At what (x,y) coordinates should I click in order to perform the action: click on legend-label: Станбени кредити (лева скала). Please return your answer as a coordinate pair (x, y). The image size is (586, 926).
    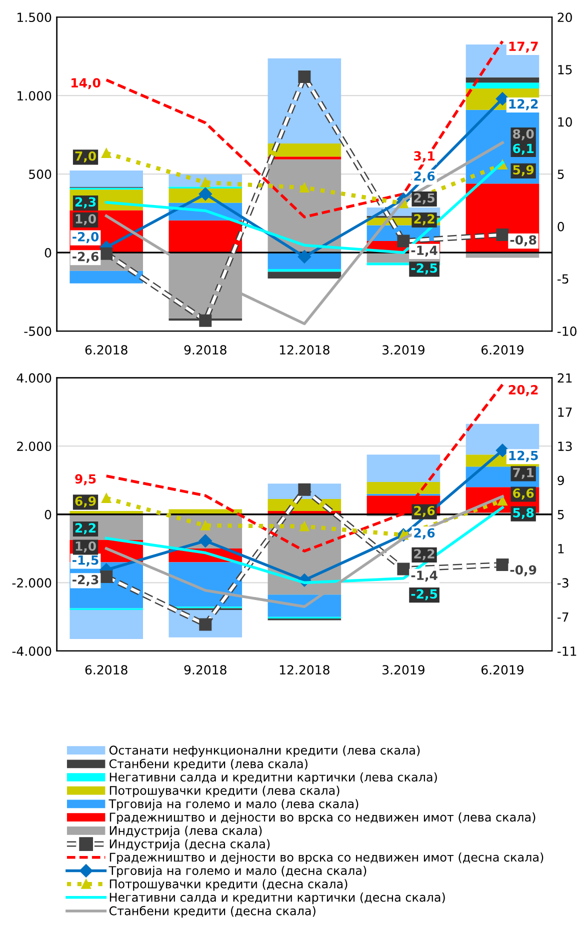
    Looking at the image, I should click on (208, 764).